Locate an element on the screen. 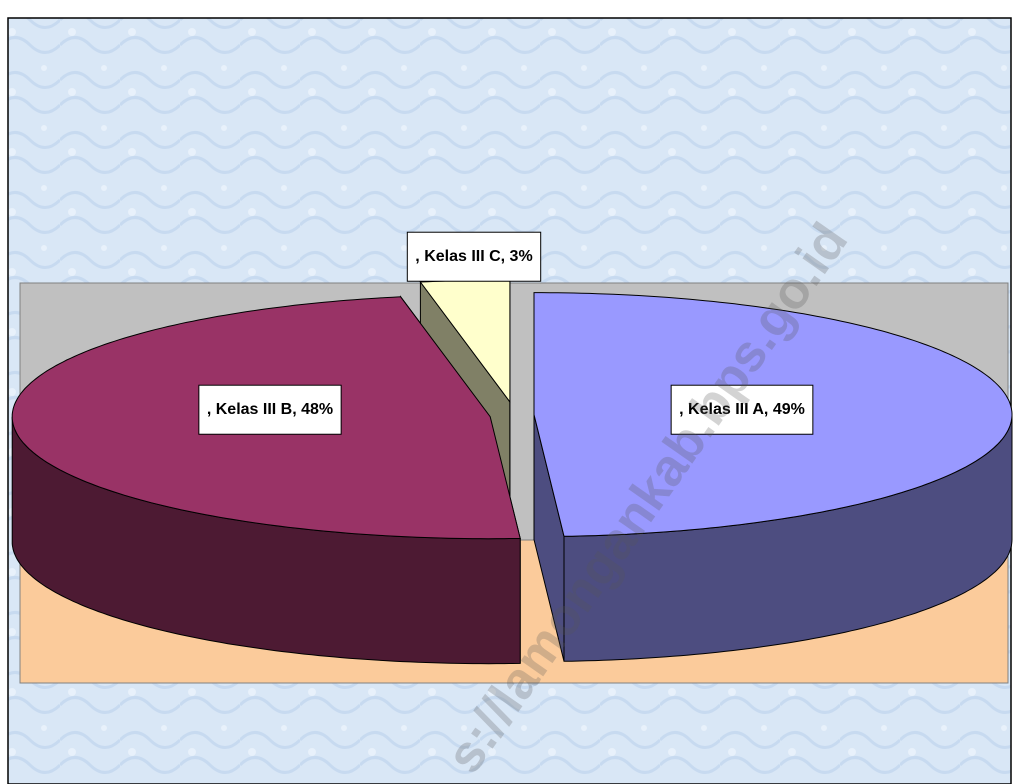  data-label: , Kelas III A, 49% is located at coordinates (742, 409).